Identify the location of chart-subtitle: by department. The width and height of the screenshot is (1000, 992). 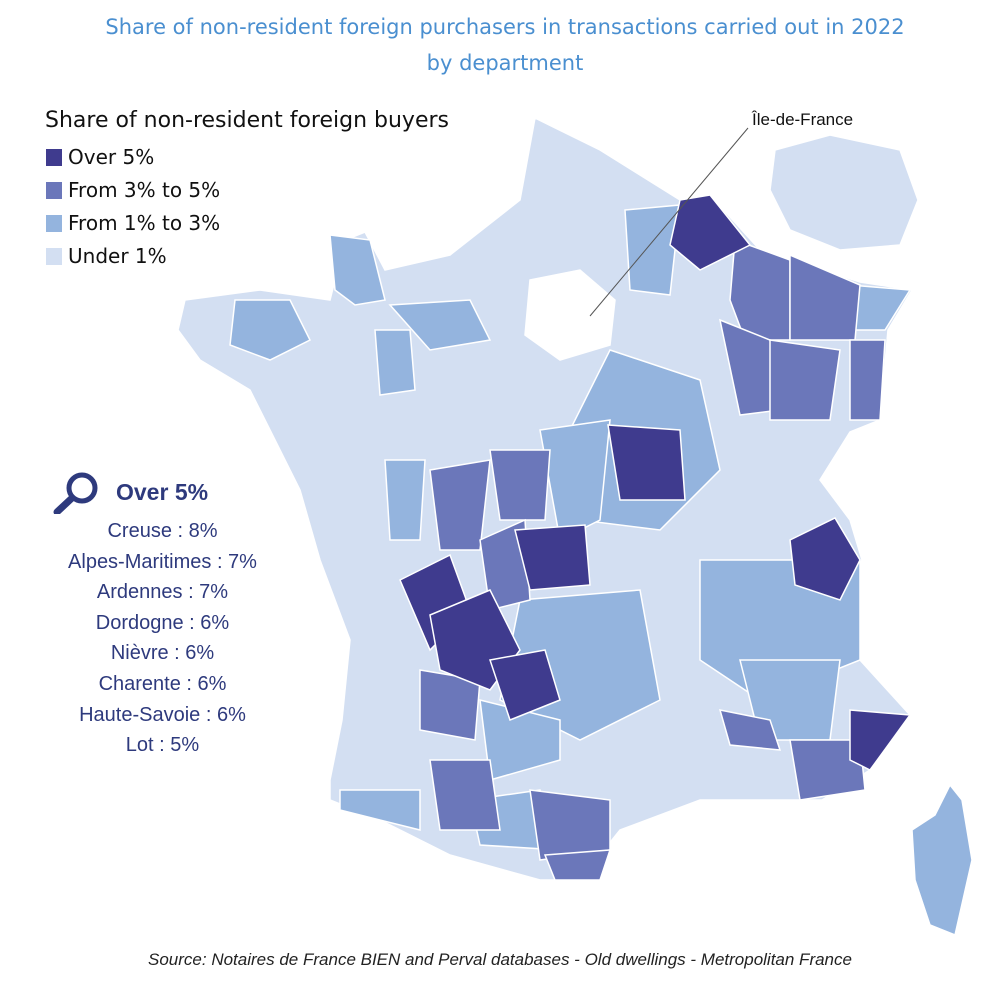
(505, 63).